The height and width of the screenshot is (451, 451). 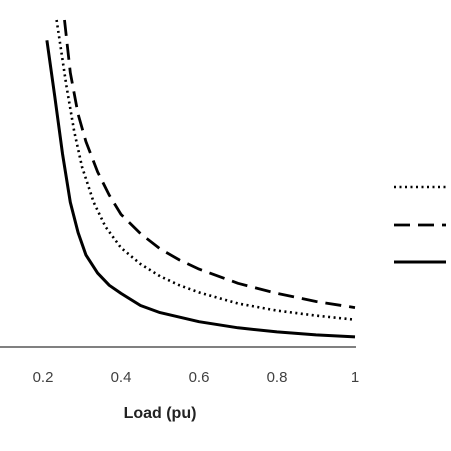 I want to click on legend, so click(x=420, y=224).